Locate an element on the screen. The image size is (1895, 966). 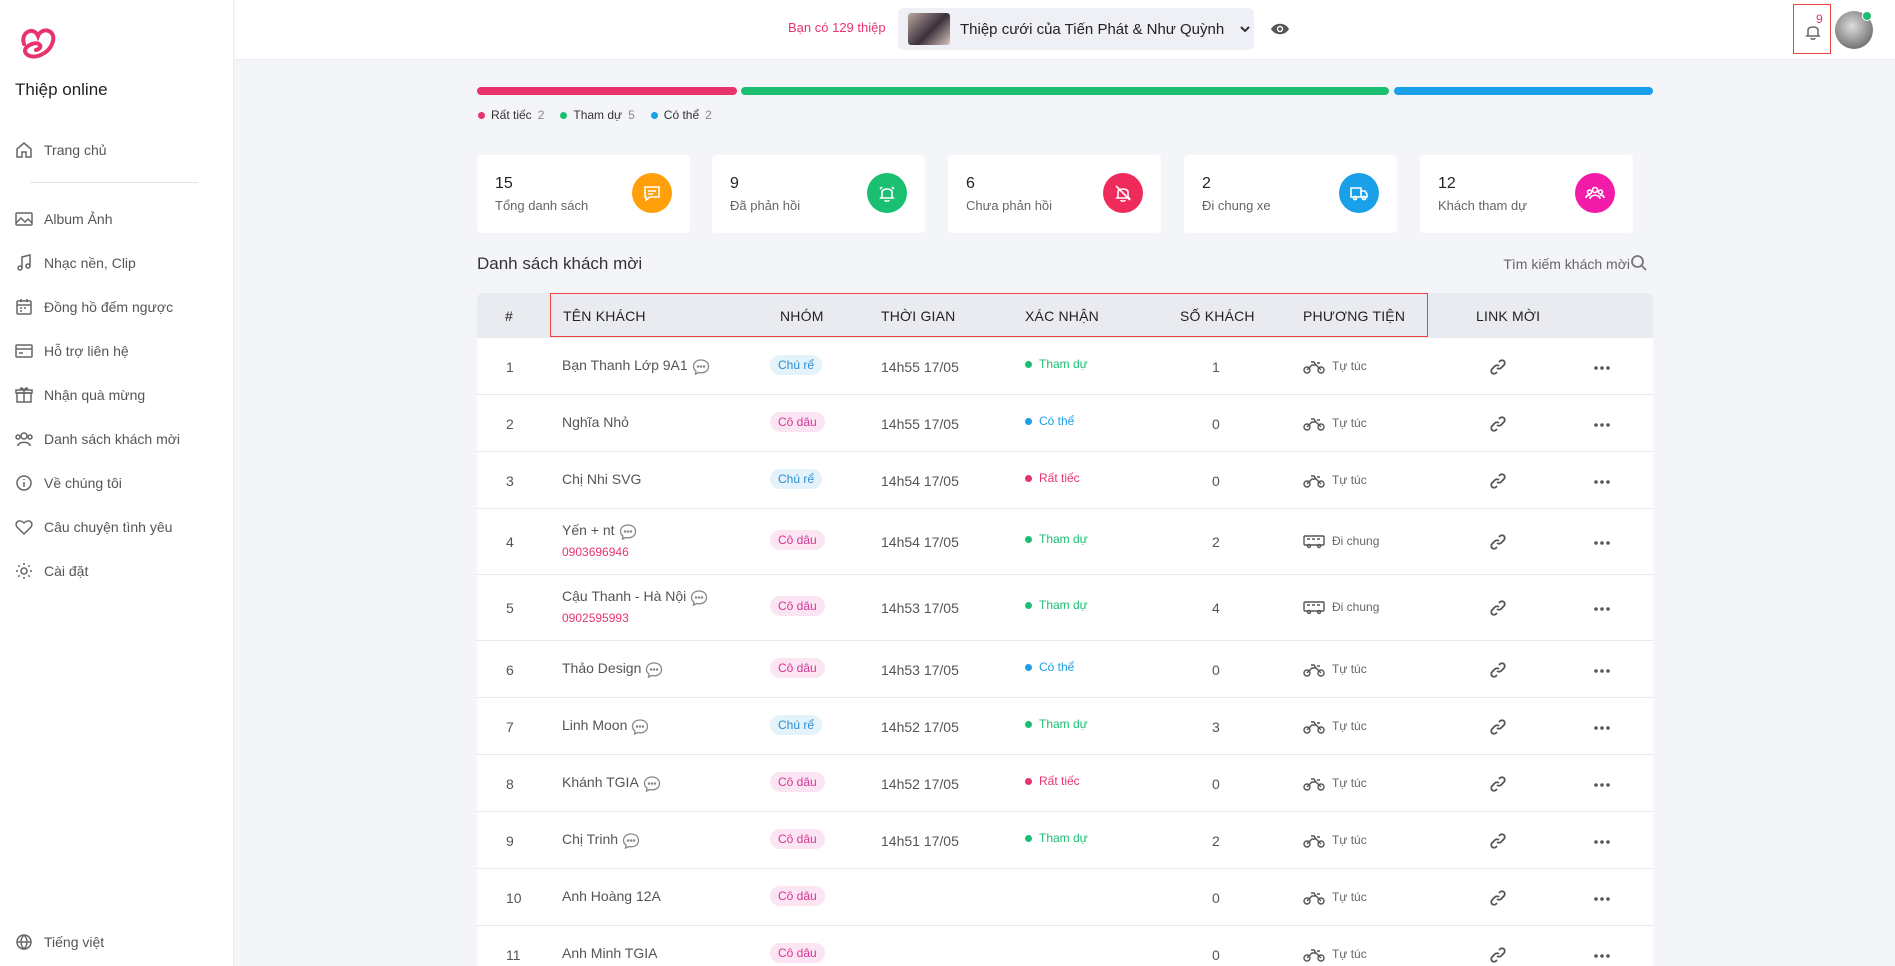
guest-search-input is located at coordinates (1550, 264).